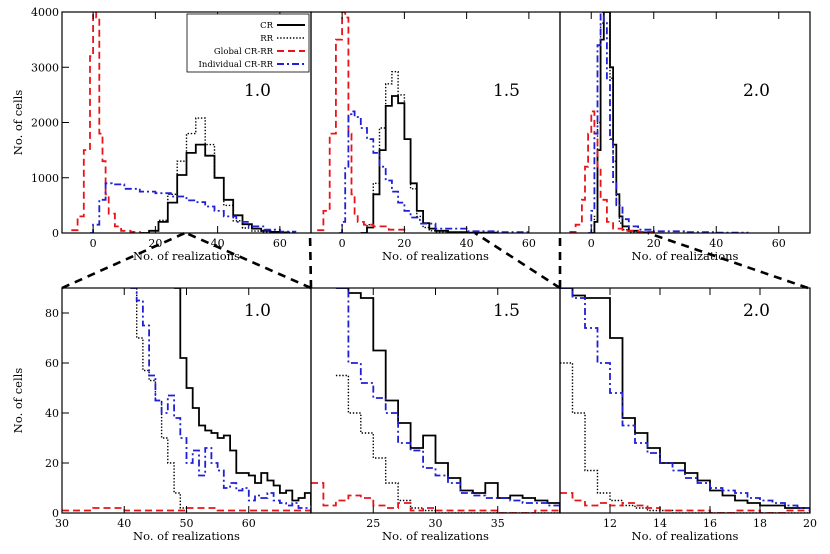 The width and height of the screenshot is (830, 554). I want to click on y-tick-label: 60, so click(52, 363).